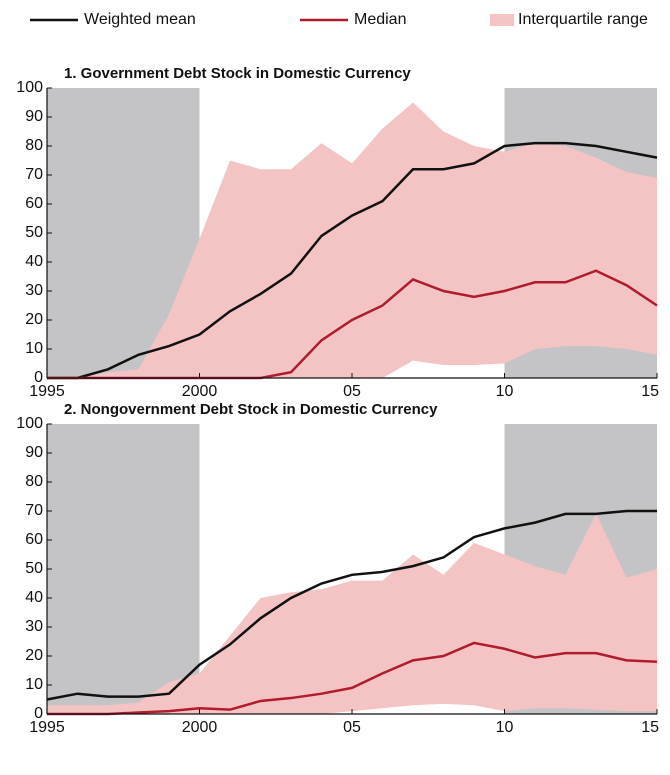  I want to click on legend-label: Interquartile range, so click(583, 19).